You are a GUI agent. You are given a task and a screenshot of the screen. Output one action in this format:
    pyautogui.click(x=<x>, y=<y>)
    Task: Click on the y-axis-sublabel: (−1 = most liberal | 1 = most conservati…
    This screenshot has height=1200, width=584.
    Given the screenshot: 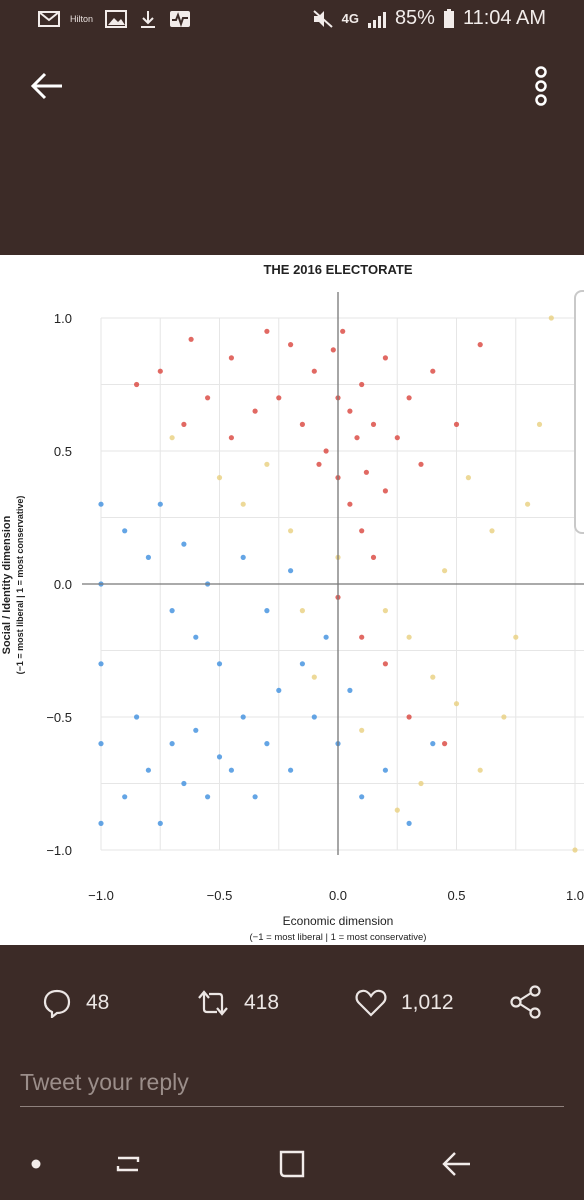 What is the action you would take?
    pyautogui.click(x=20, y=585)
    